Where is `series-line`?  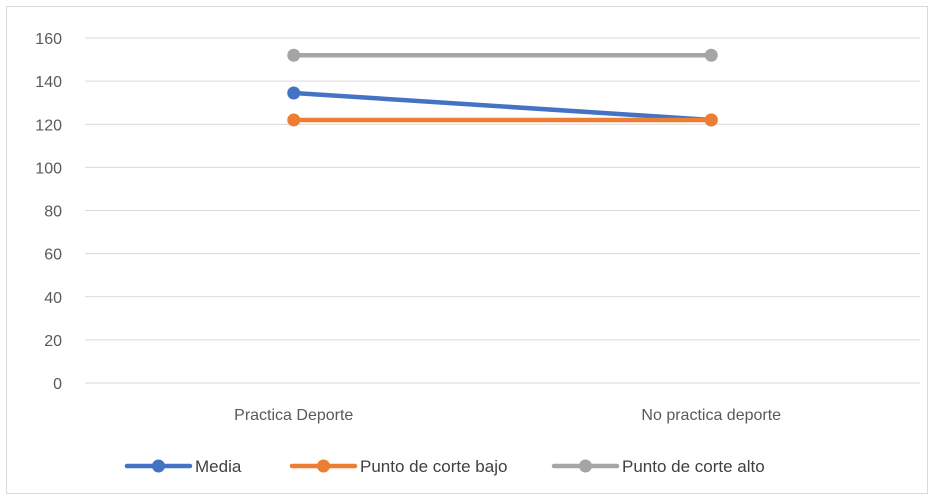
series-line is located at coordinates (502, 106).